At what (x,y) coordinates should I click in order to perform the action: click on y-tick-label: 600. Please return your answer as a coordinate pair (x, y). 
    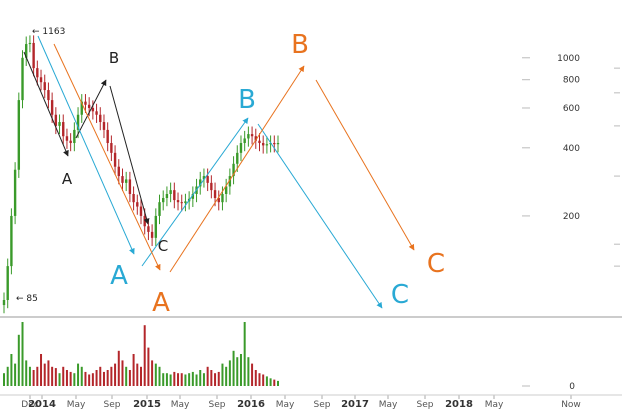
    Looking at the image, I should click on (571, 109).